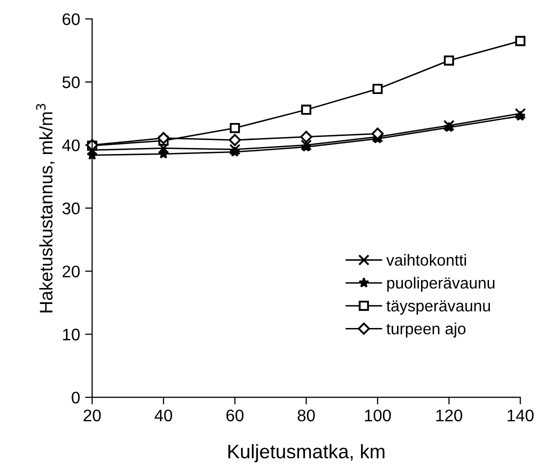 The width and height of the screenshot is (542, 473). Describe the element at coordinates (426, 260) in the screenshot. I see `legend-label: vaihtokontti` at that location.